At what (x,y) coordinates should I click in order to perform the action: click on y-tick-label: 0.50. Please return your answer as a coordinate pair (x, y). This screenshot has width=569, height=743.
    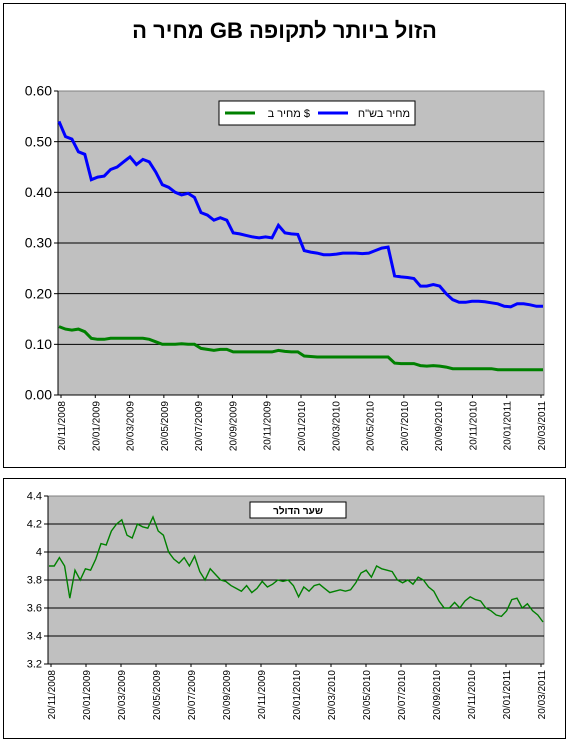
    Looking at the image, I should click on (38, 141).